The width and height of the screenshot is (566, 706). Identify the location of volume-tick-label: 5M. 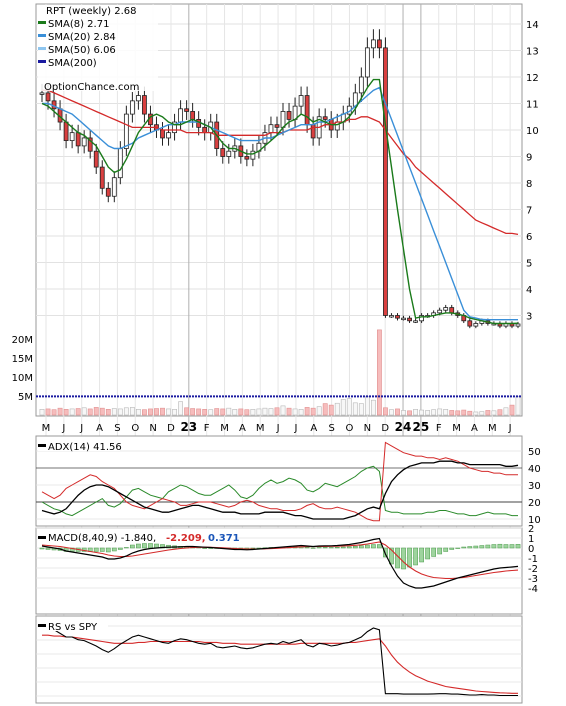
(25, 397).